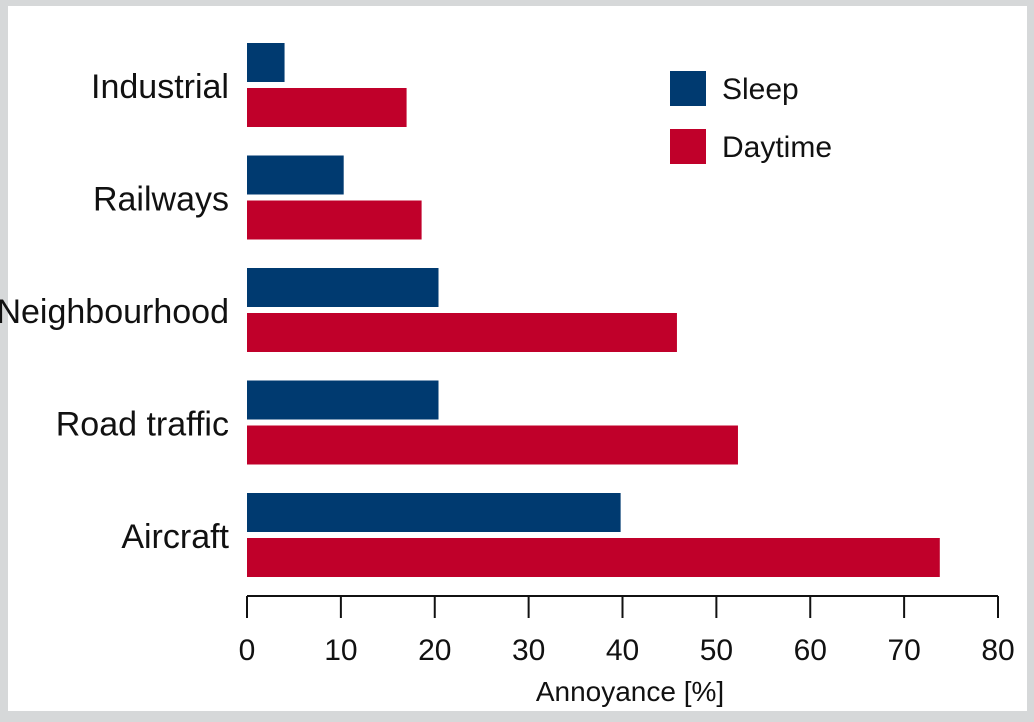  What do you see at coordinates (142, 425) in the screenshot?
I see `category-label-road-traffic: Road traffic` at bounding box center [142, 425].